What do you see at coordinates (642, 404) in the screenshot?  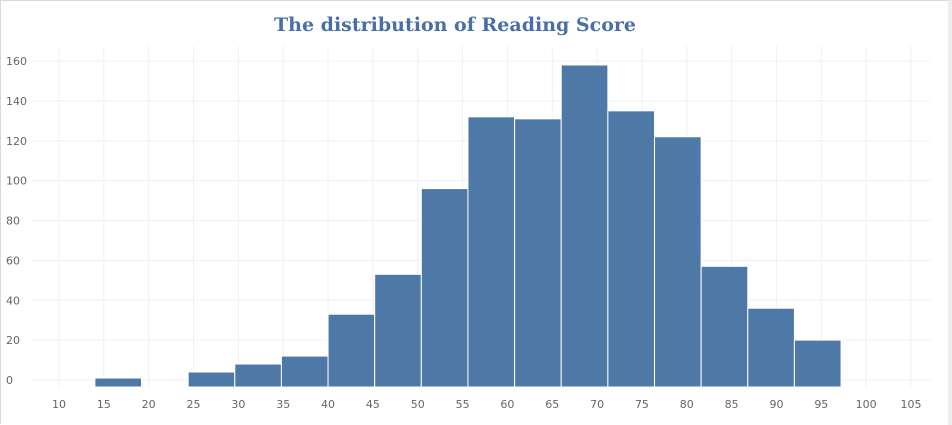 I see `x-tick-label: 75` at bounding box center [642, 404].